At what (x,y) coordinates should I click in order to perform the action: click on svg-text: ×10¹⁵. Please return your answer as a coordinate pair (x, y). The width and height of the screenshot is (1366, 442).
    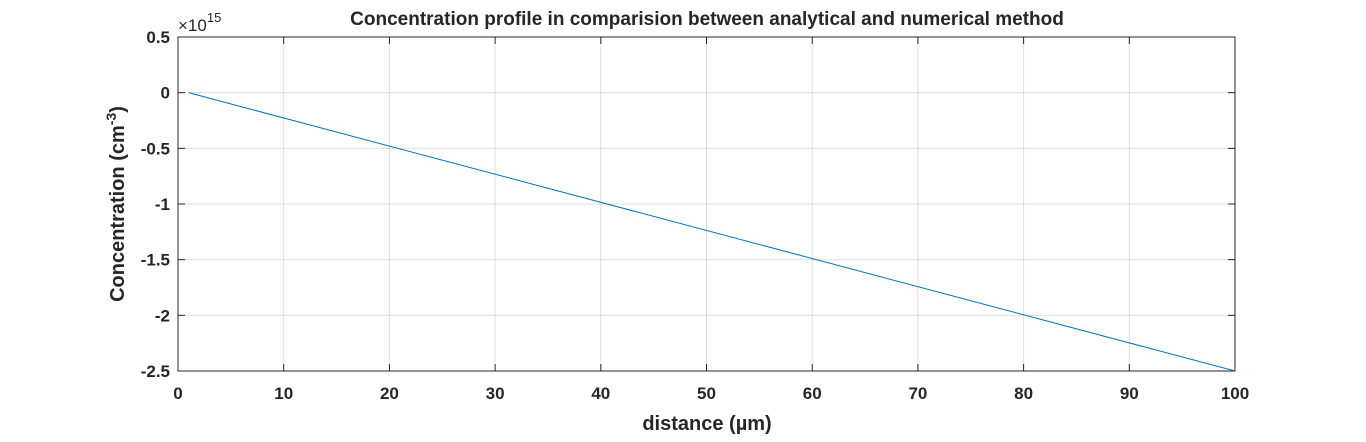
    Looking at the image, I should click on (199, 22).